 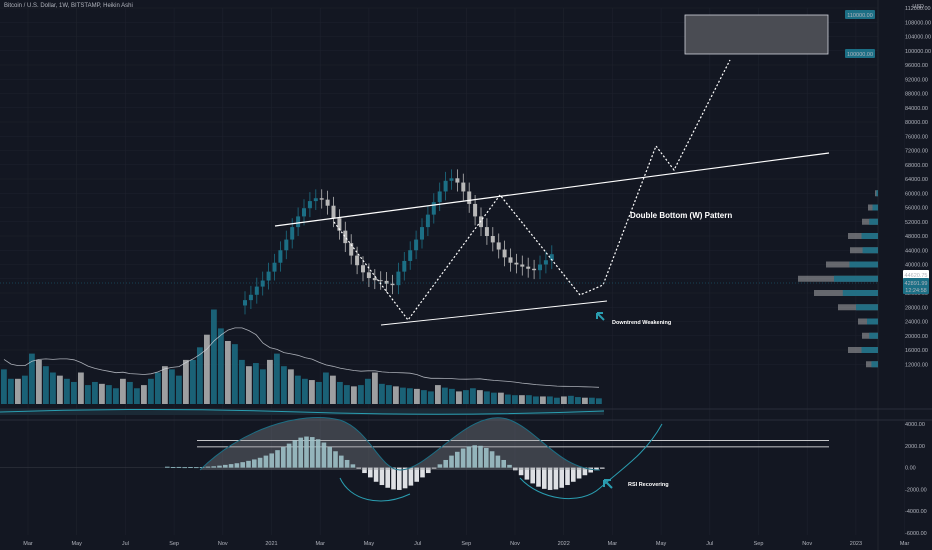 What do you see at coordinates (905, 544) in the screenshot?
I see `time-tick-label: Mar` at bounding box center [905, 544].